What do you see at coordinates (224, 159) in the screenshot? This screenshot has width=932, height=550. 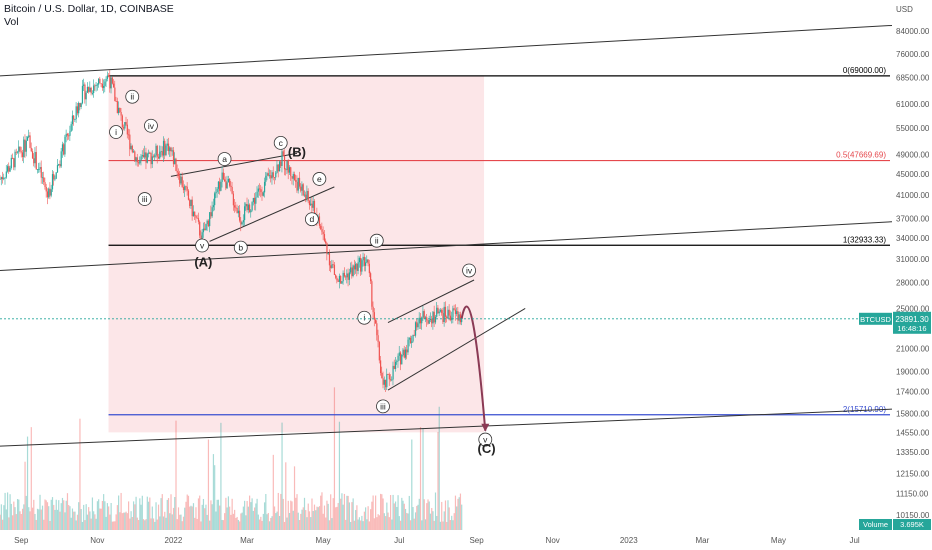 I see `wave-label: a` at bounding box center [224, 159].